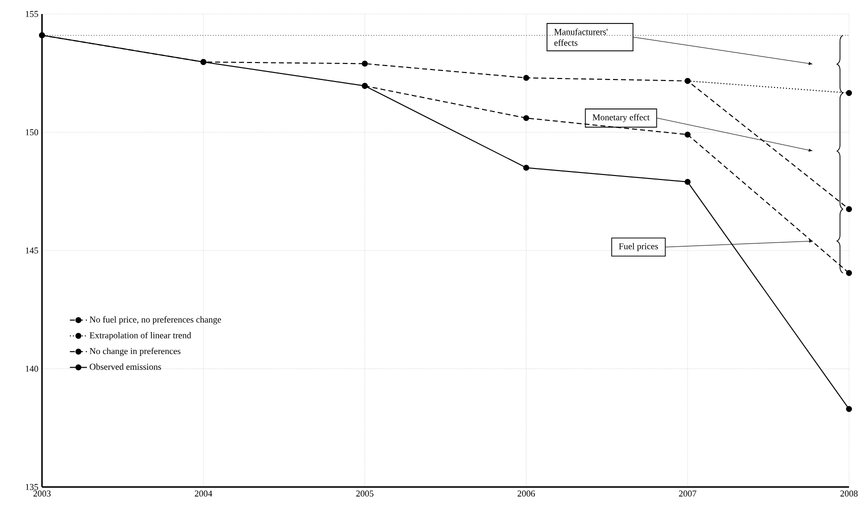 Image resolution: width=865 pixels, height=513 pixels. Describe the element at coordinates (526, 493) in the screenshot. I see `x-tick-label: 2006` at that location.